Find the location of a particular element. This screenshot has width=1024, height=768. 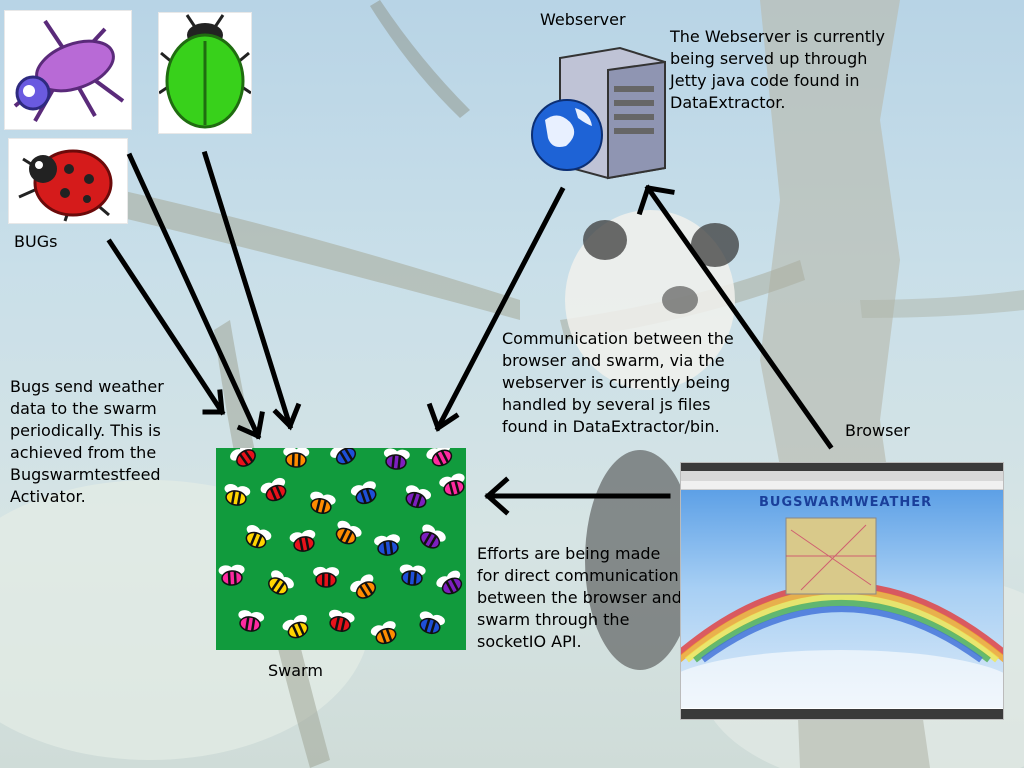

browser-screenshot: BUGSWARMWEATHER is located at coordinates (842, 591).